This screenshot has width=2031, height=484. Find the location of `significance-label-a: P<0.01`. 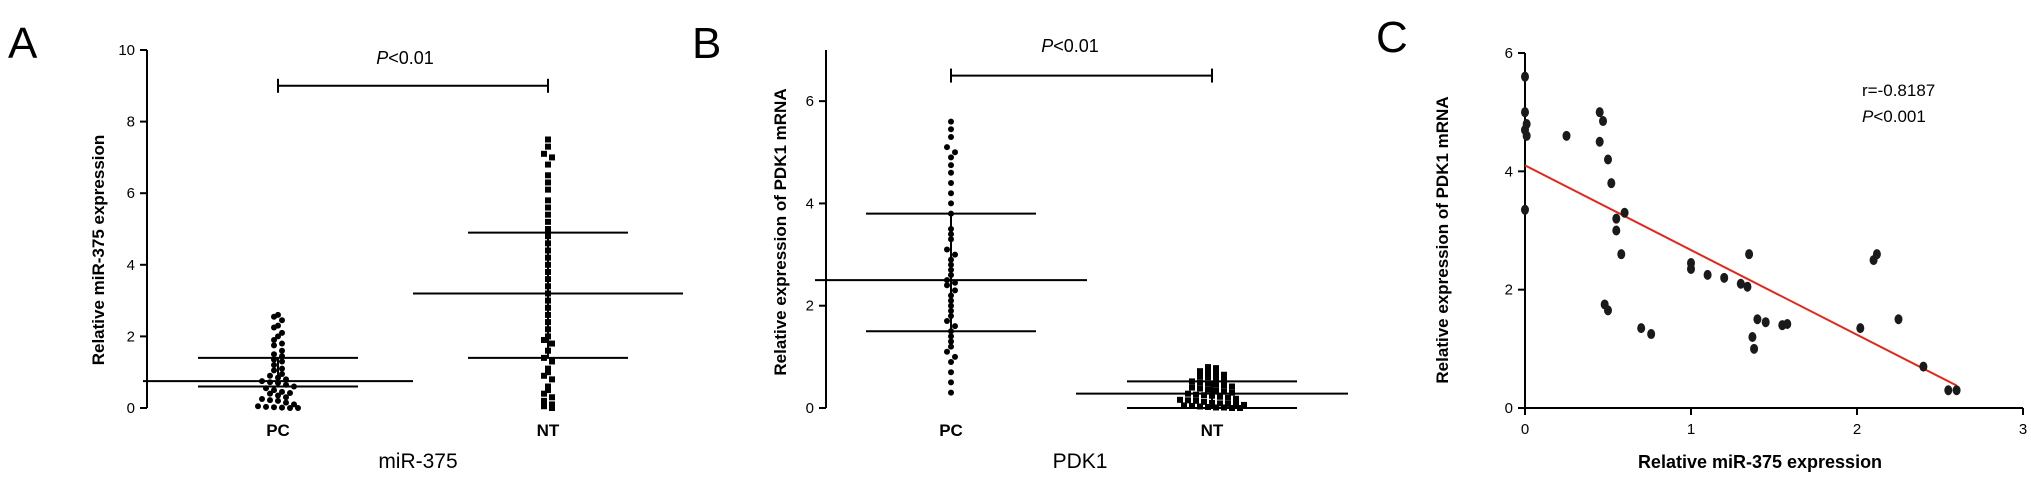

significance-label-a: P<0.01 is located at coordinates (405, 58).